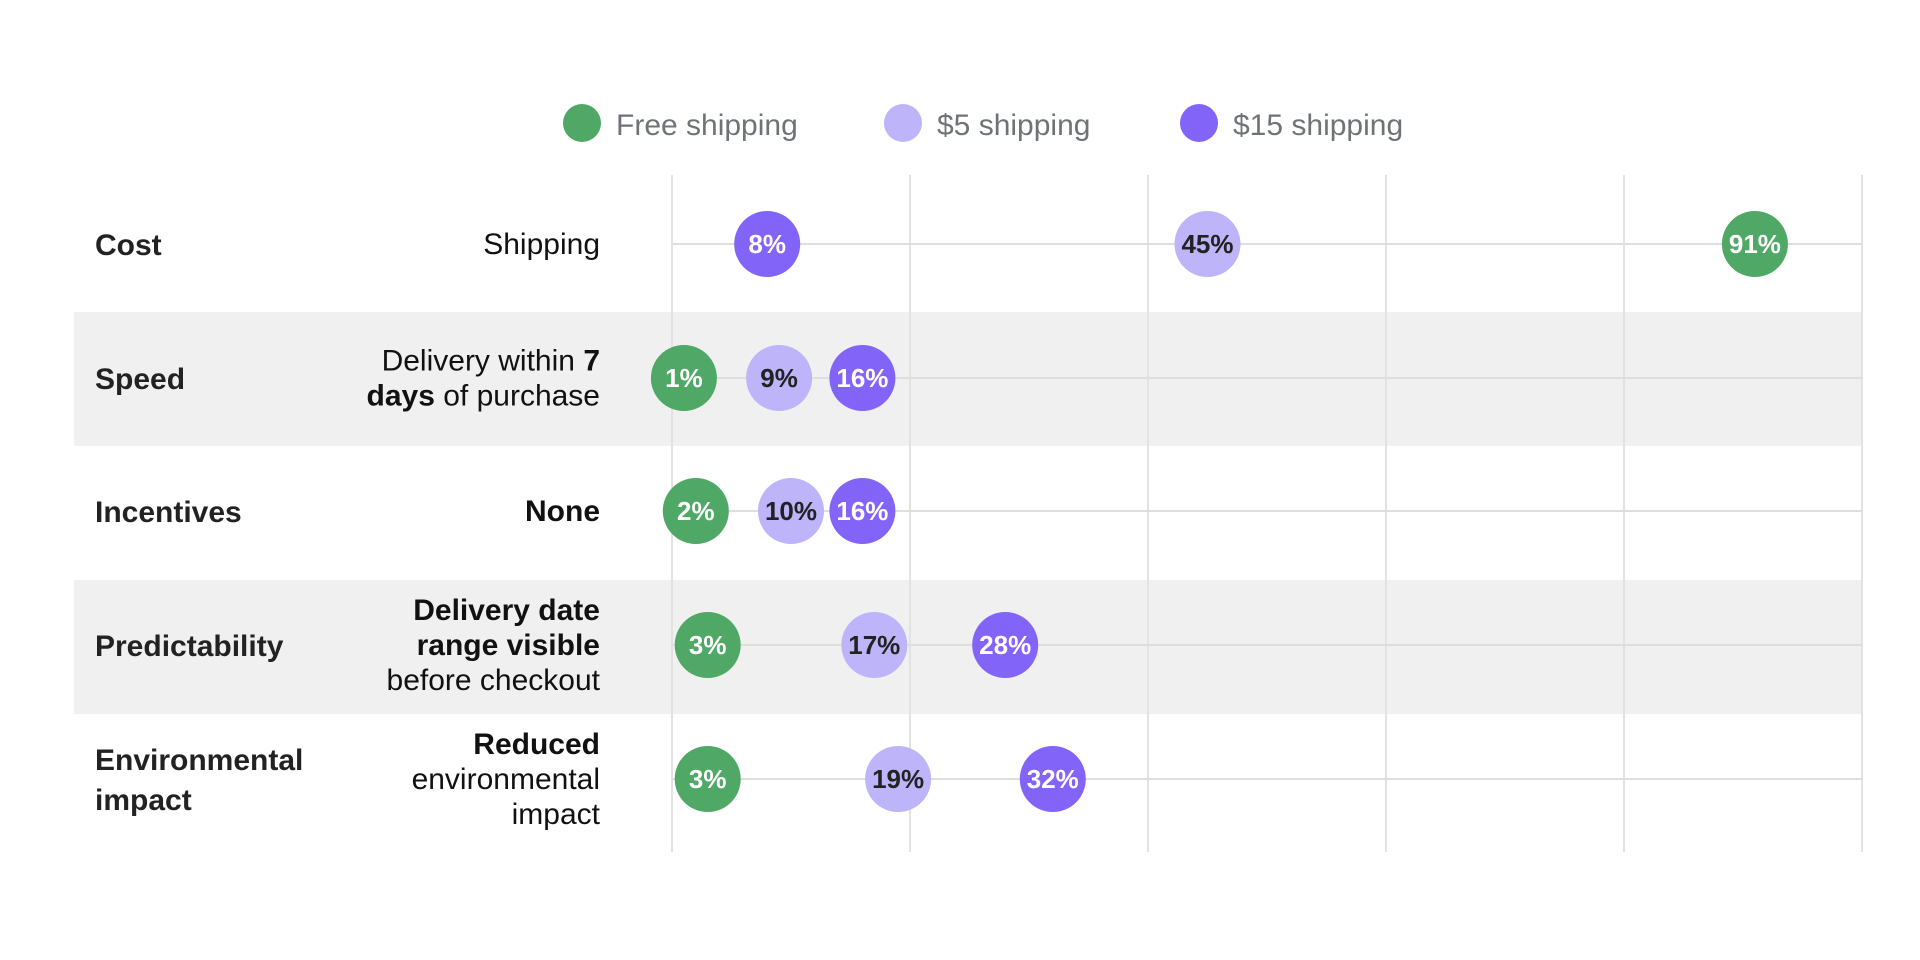 The width and height of the screenshot is (1920, 960). What do you see at coordinates (483, 361) in the screenshot?
I see `attribute-label-segment: Delivery within` at bounding box center [483, 361].